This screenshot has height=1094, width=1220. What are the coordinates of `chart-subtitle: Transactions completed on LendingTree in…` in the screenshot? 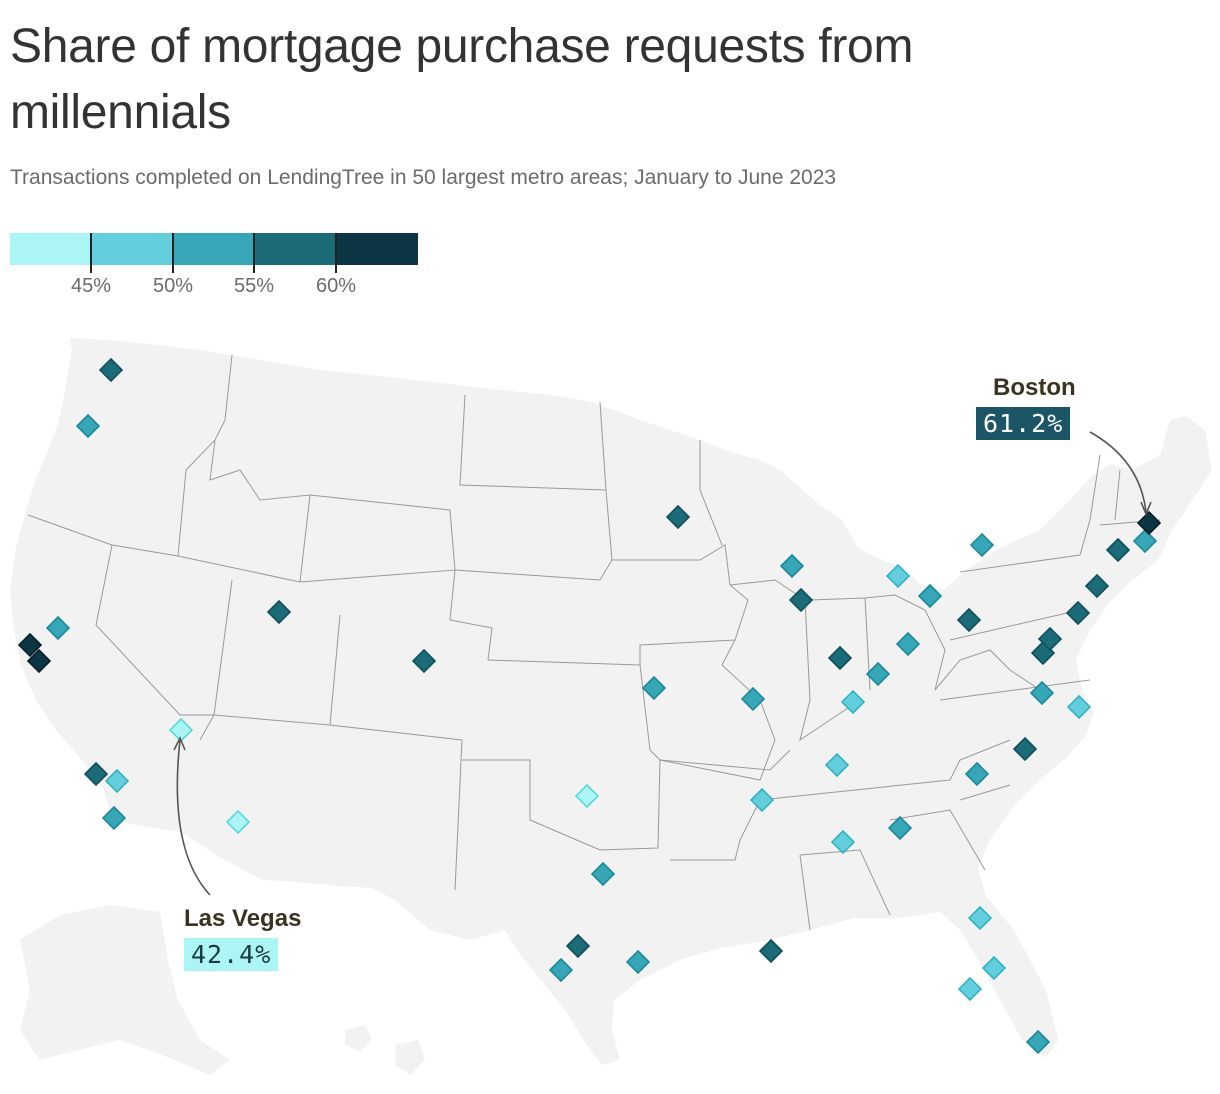 It's located at (423, 177).